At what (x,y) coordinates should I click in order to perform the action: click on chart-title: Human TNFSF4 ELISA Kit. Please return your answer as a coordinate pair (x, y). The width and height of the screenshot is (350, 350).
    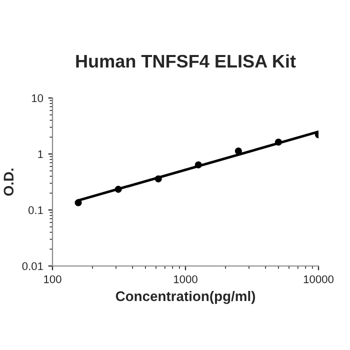
    Looking at the image, I should click on (186, 61).